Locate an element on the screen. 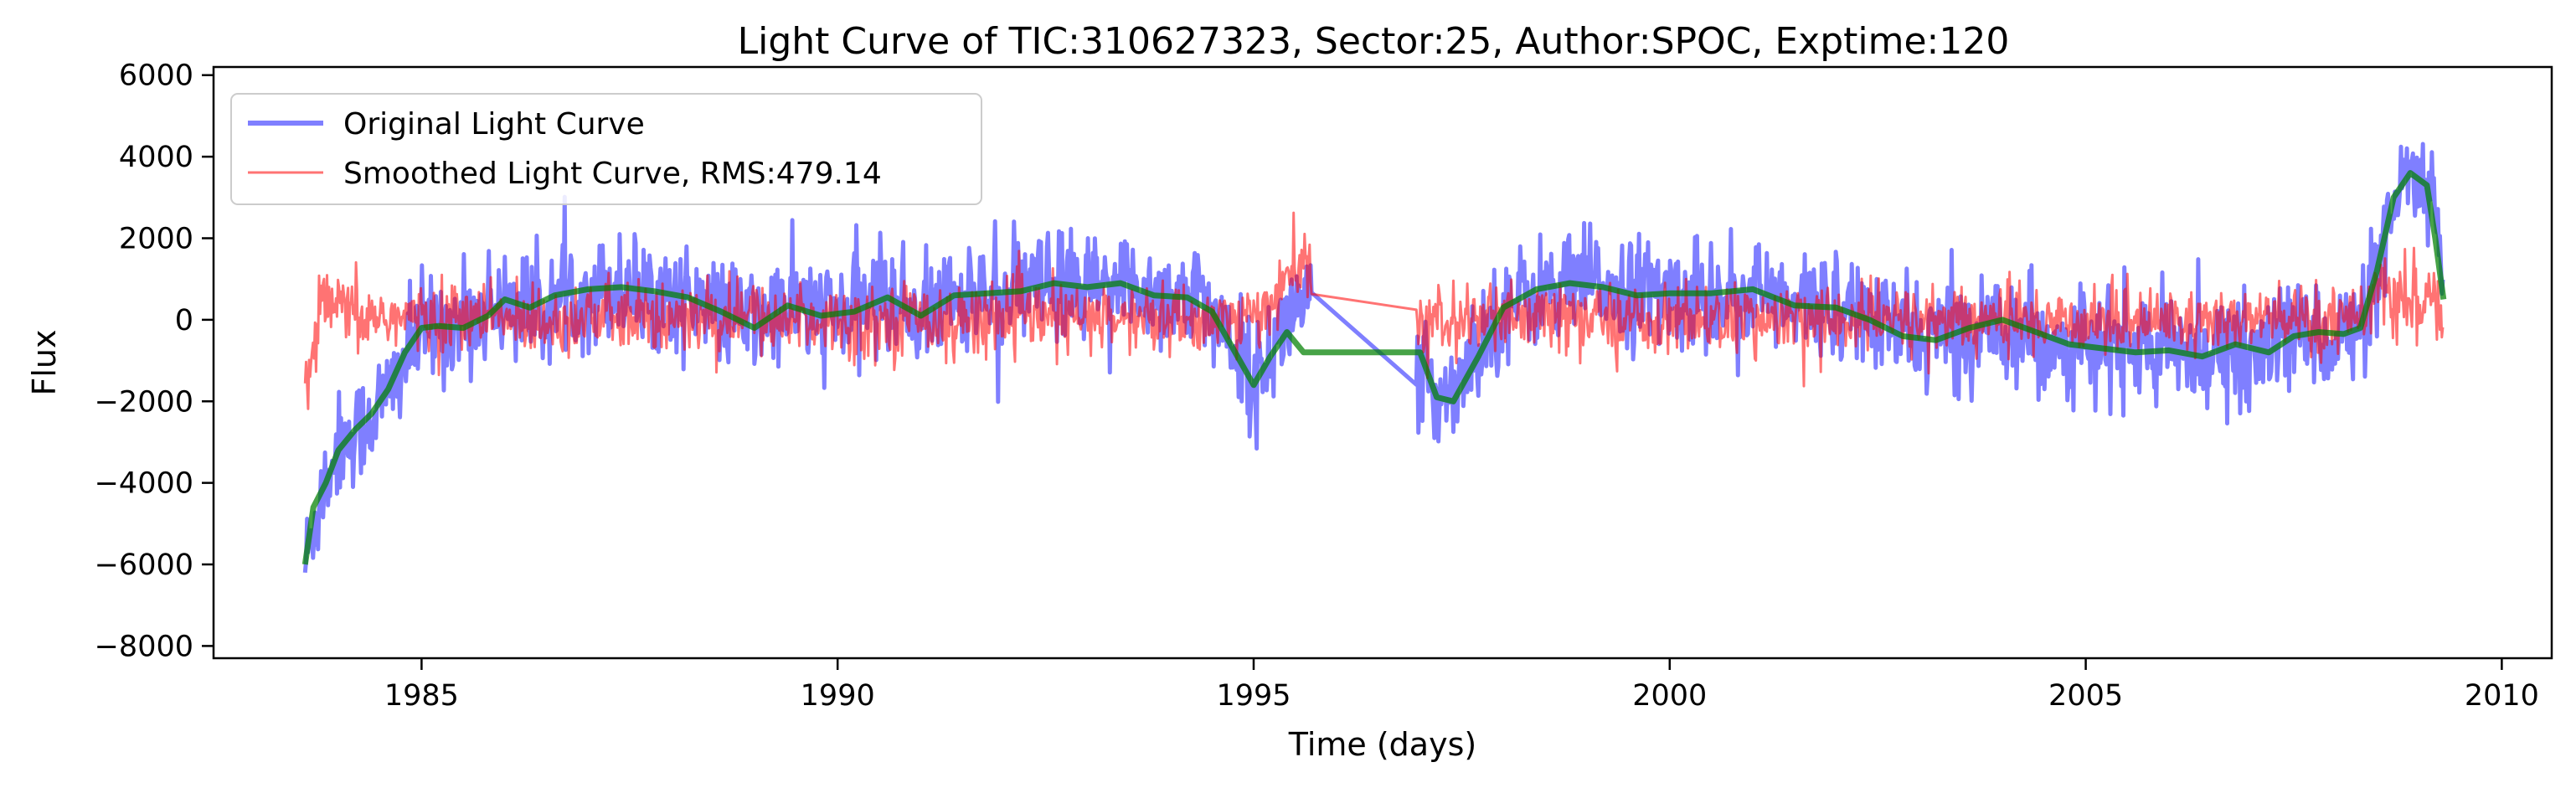 This screenshot has height=788, width=2576. x-tick-label: 1990 is located at coordinates (838, 696).